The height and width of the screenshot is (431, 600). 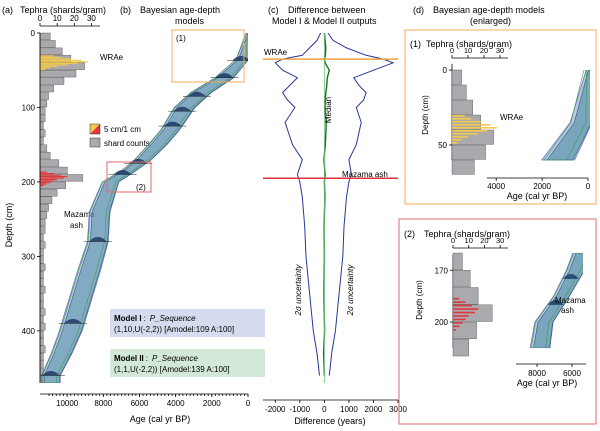 What do you see at coordinates (442, 270) in the screenshot?
I see `d2-depth-tick-label: 170` at bounding box center [442, 270].